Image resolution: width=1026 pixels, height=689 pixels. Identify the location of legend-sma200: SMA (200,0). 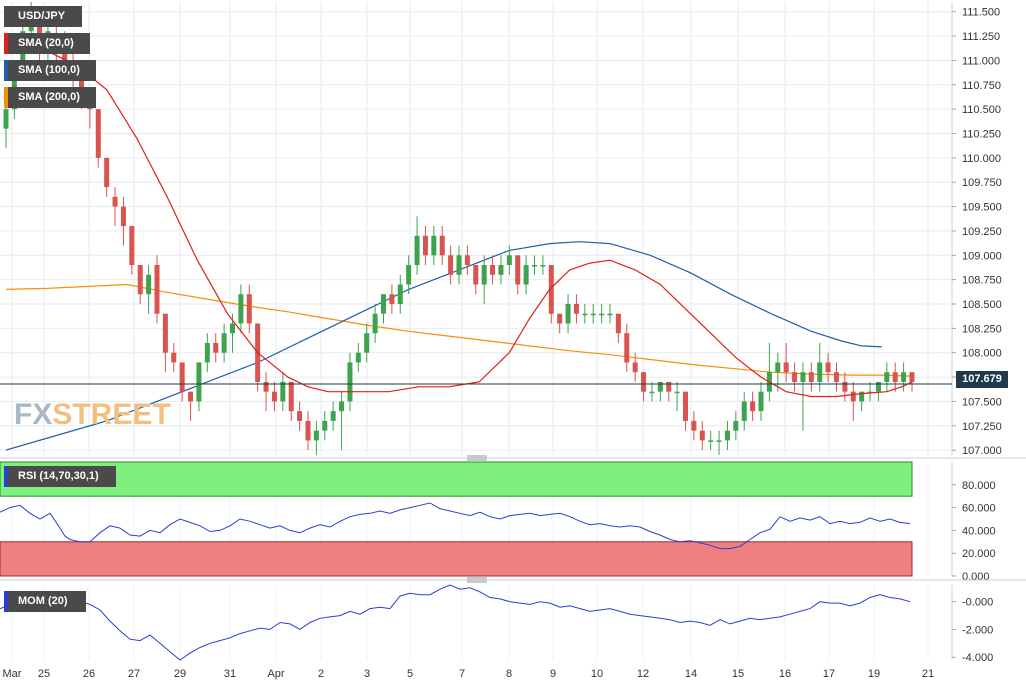
(50, 97).